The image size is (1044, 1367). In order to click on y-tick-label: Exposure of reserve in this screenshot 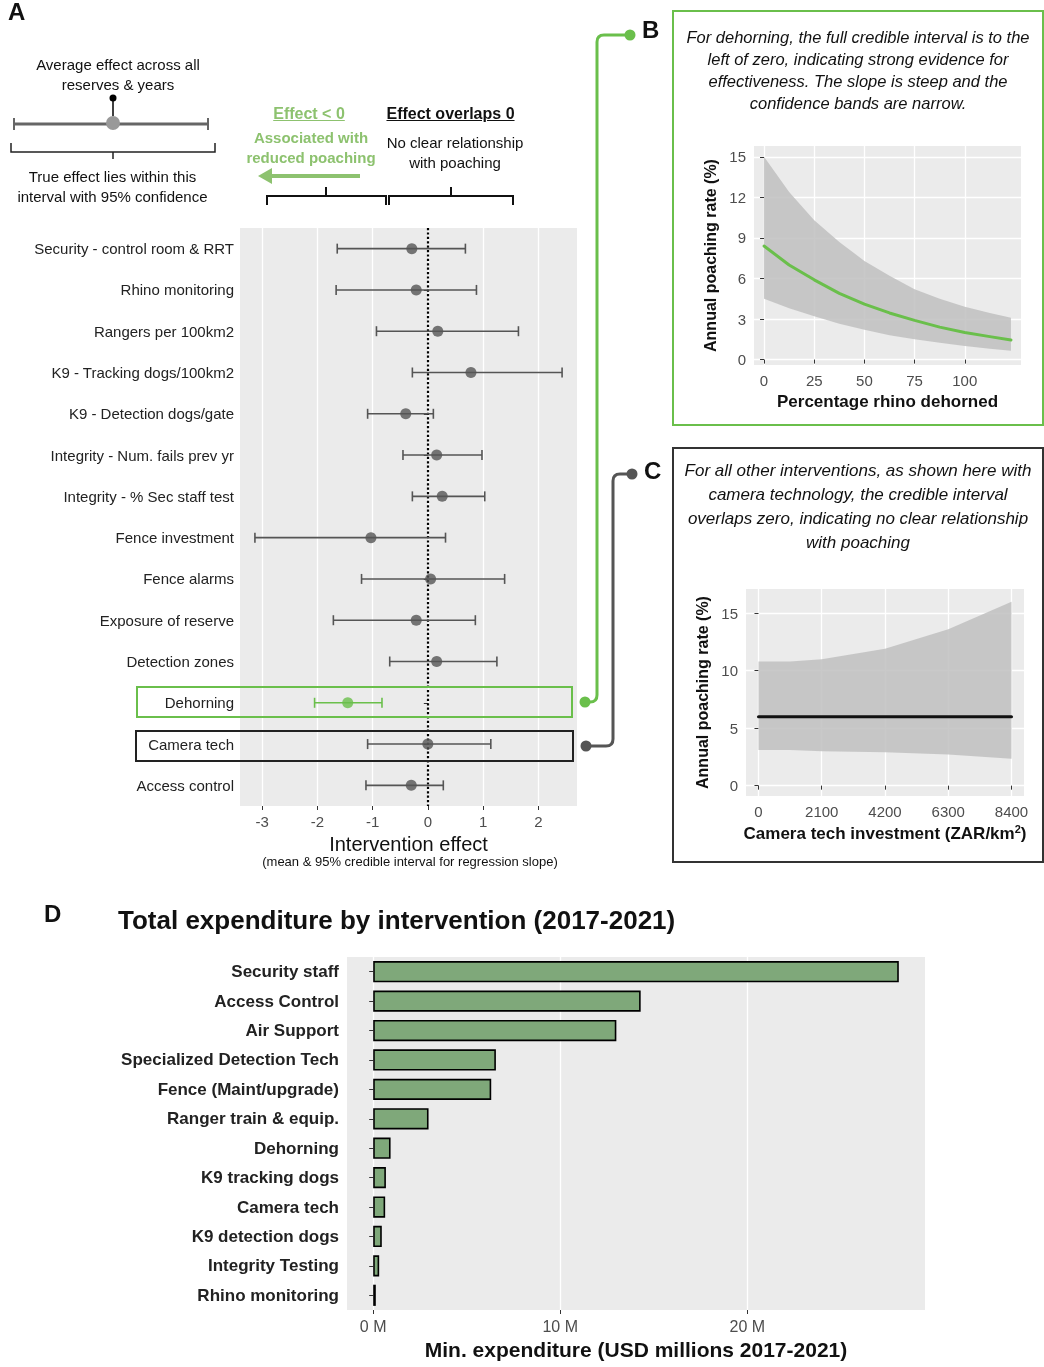, I will do `click(166, 620)`.